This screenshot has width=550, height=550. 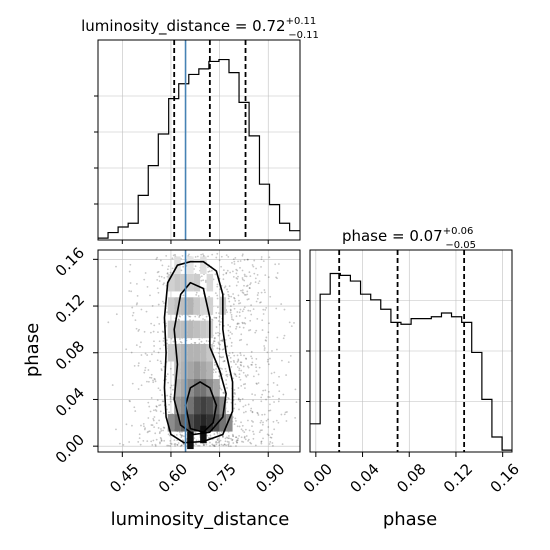 I want to click on phase-title-value: 0.07, so click(x=425, y=236).